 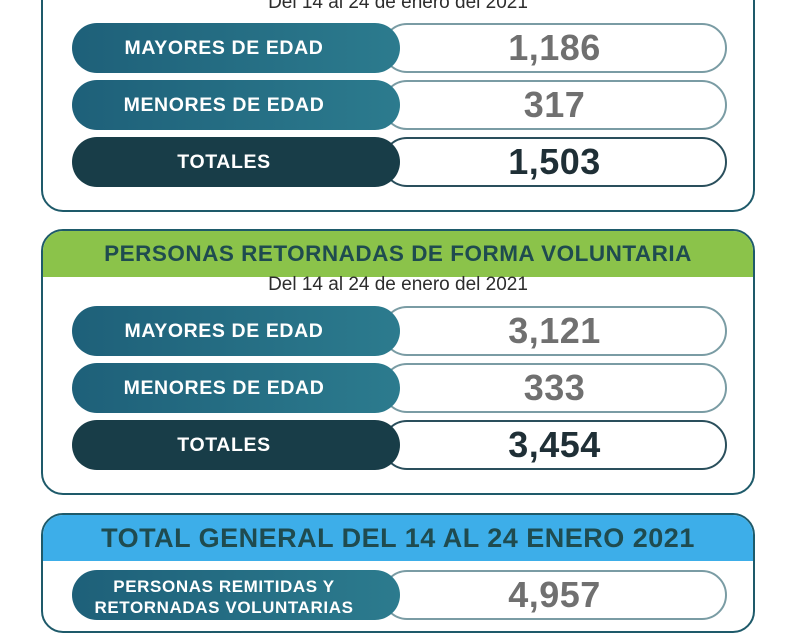 I want to click on card1-date-range: Del 14 al 24 de enero del 2021, so click(x=398, y=6).